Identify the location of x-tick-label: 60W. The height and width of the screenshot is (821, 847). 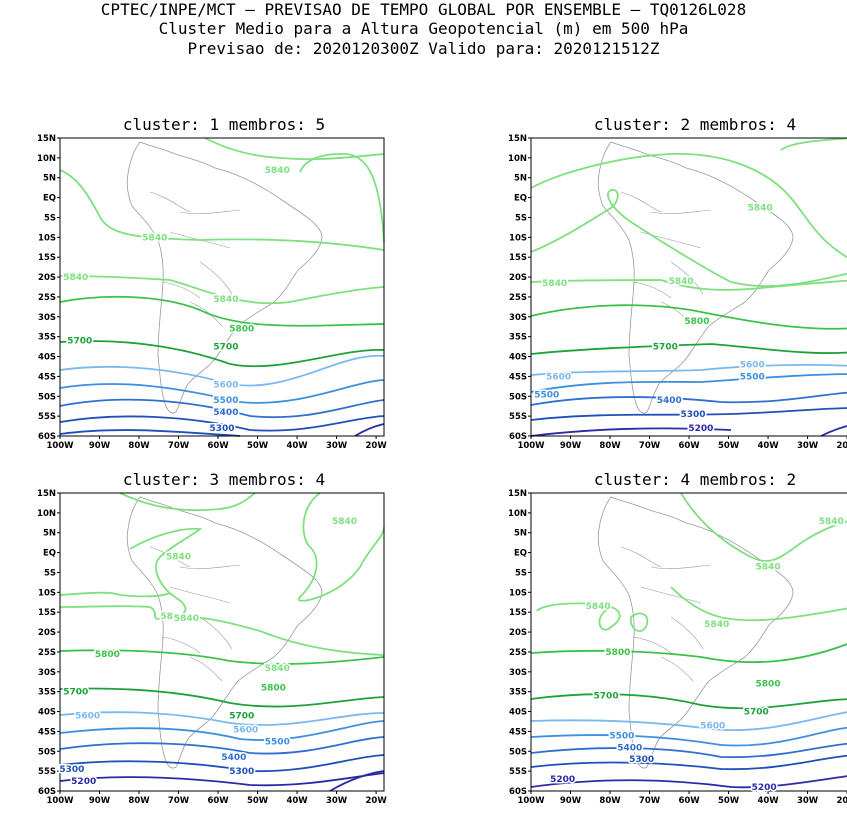
(218, 801).